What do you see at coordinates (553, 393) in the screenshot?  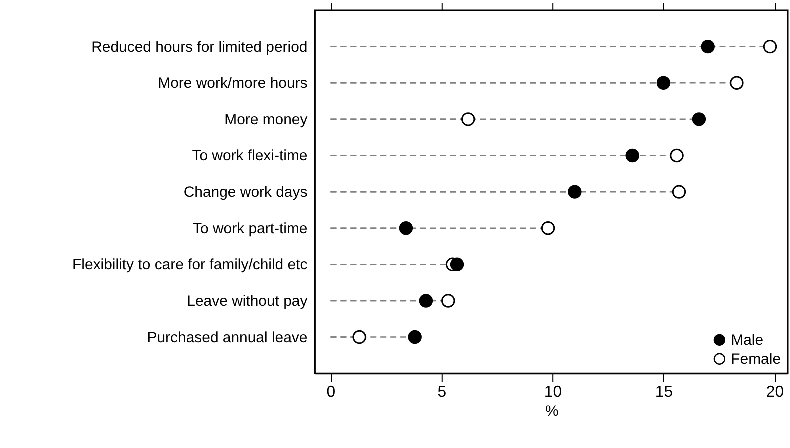 I see `x-tick-label: 10` at bounding box center [553, 393].